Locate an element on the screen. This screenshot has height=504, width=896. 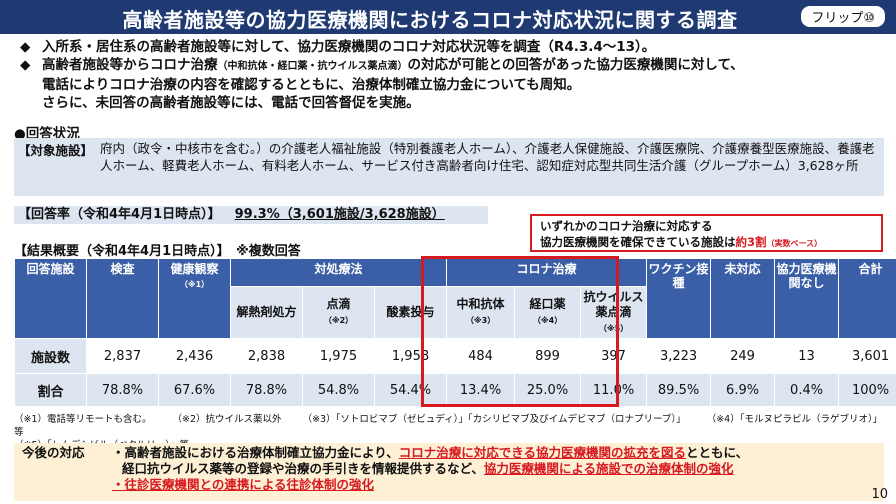
flip-badge: フリップ⑩ is located at coordinates (843, 16).